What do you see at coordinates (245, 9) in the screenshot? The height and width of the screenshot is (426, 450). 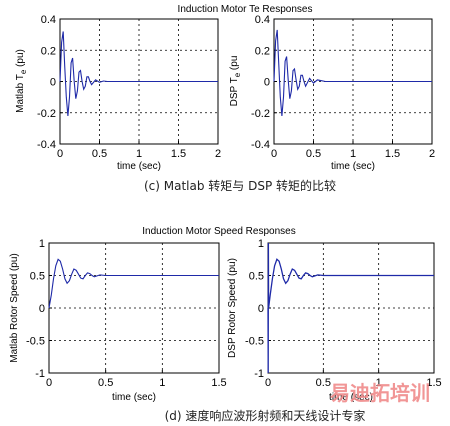 I see `chart-title: Induction Motor Te Responses` at bounding box center [245, 9].